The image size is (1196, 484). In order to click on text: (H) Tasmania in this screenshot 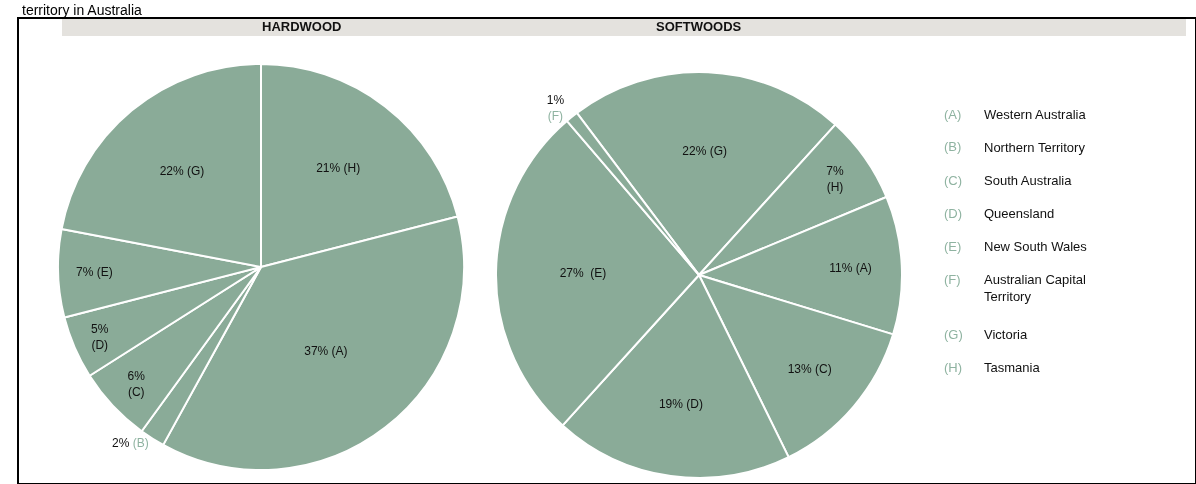, I will do `click(992, 367)`.